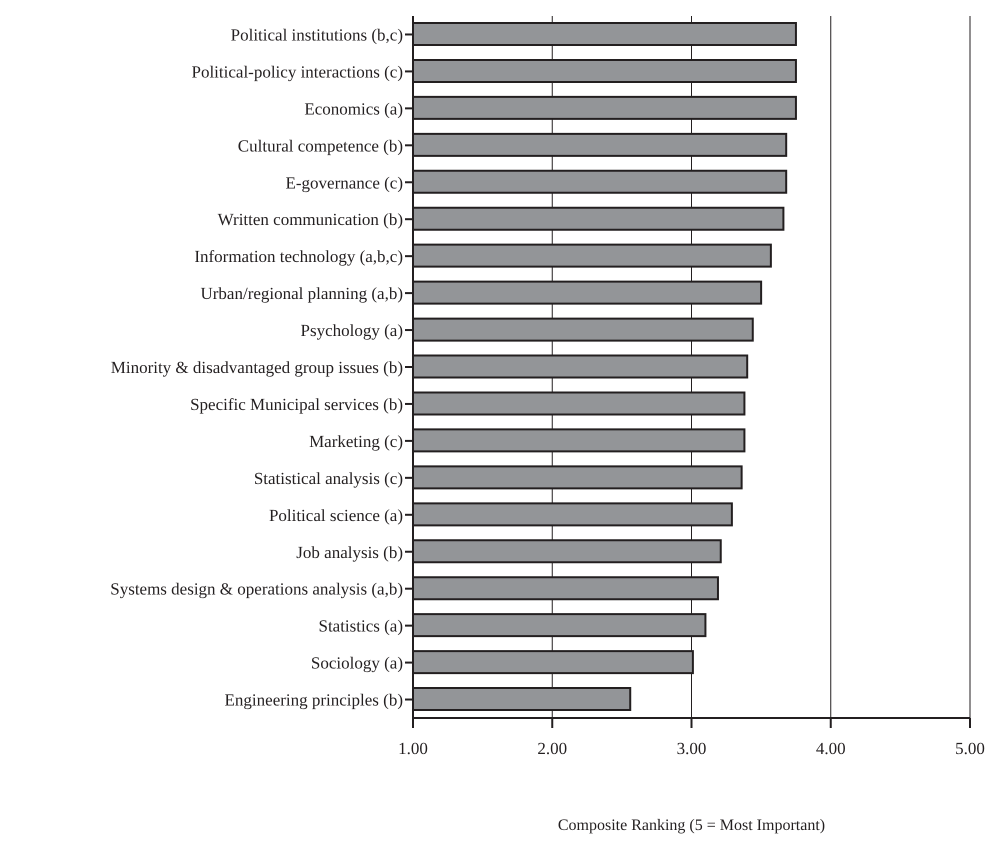  Describe the element at coordinates (692, 825) in the screenshot. I see `x-axis-title: Composite Ranking (5 = Most Important)` at that location.